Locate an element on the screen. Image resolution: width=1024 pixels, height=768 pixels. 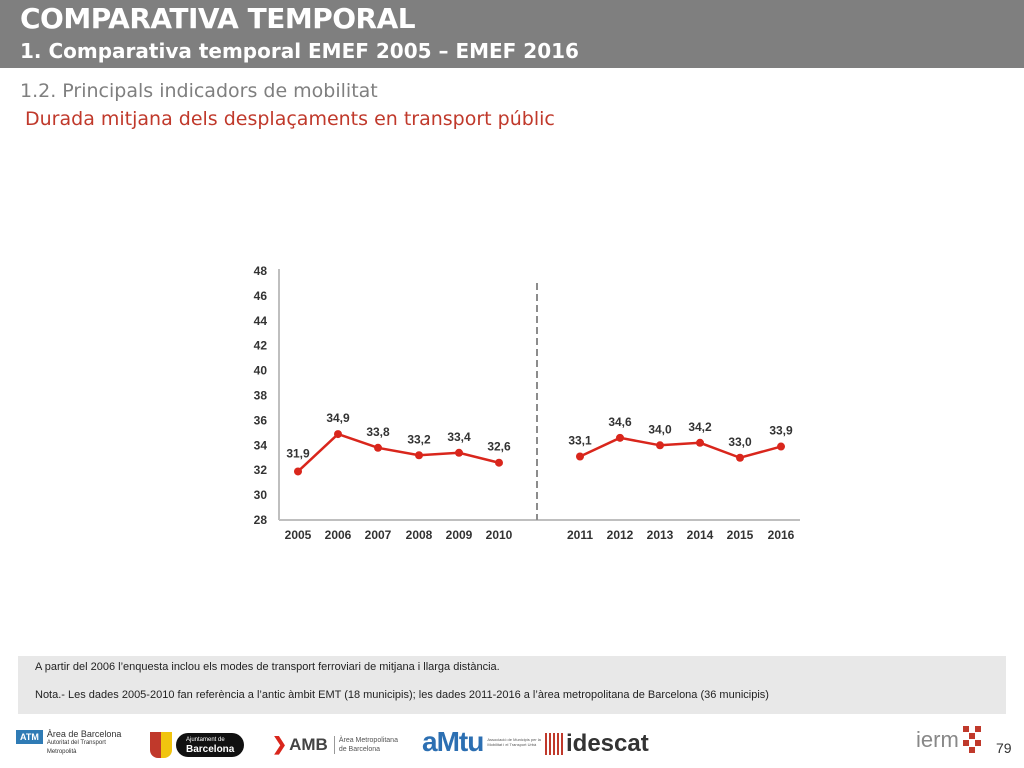
page-number: 79 is located at coordinates (1004, 748).